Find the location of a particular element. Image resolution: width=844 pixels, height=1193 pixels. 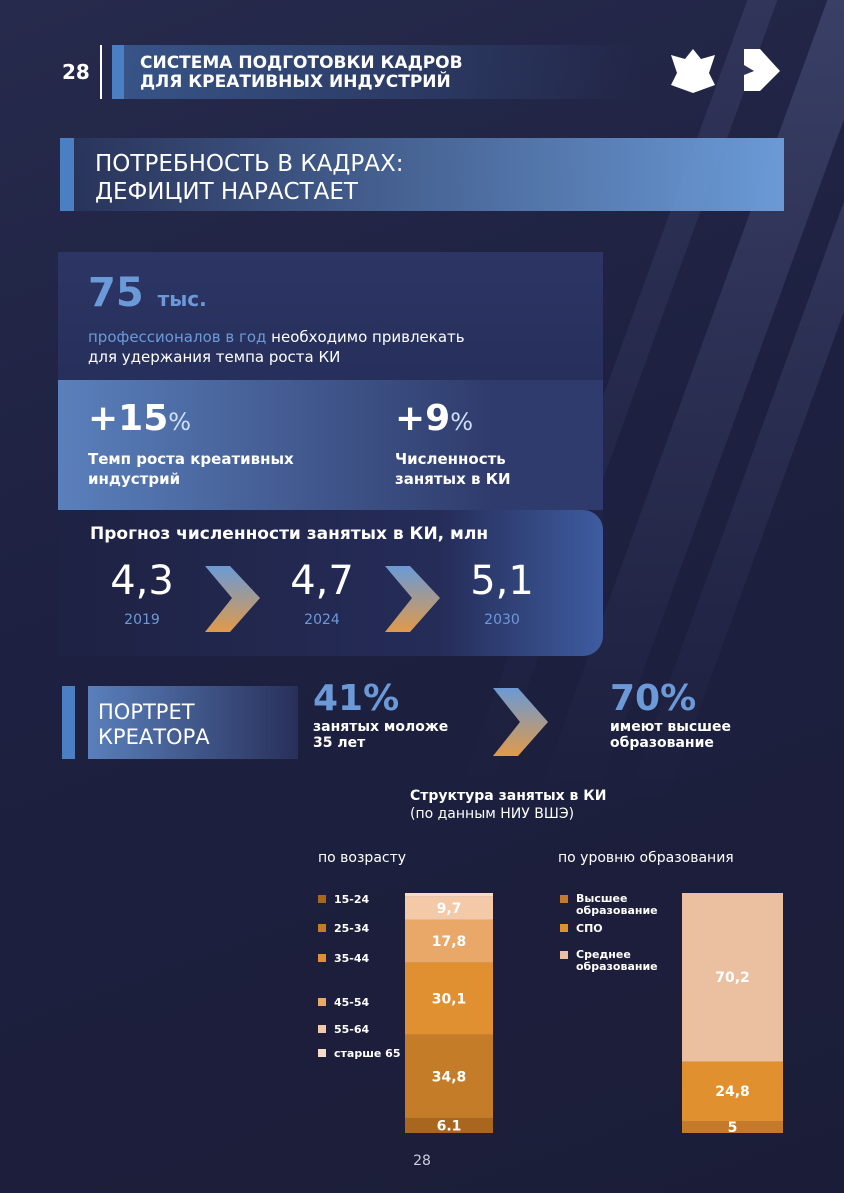

chart-subtitle: по возрасту is located at coordinates (362, 858).